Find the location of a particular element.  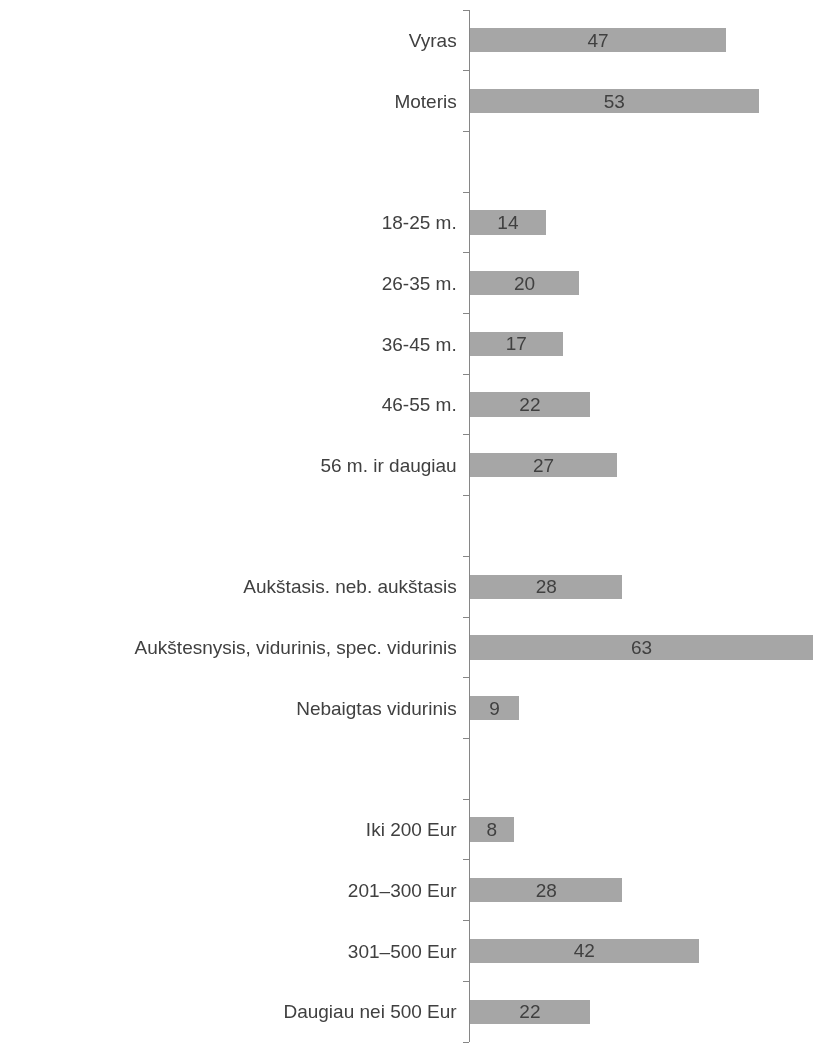

y-tick-label: Aukštasis. neb. aukštasis is located at coordinates (350, 587).